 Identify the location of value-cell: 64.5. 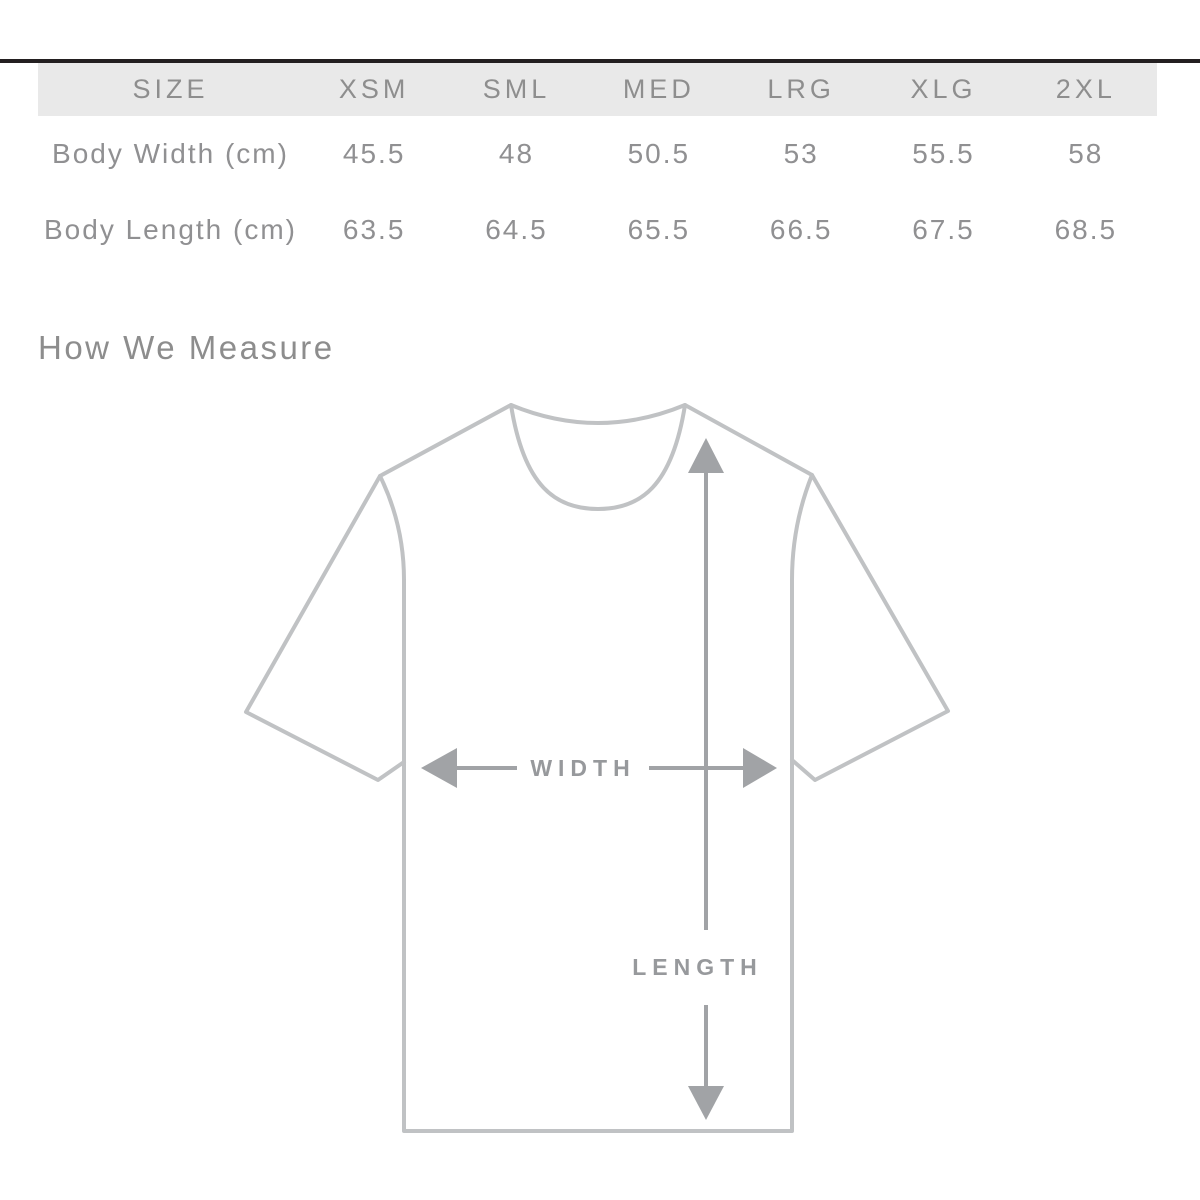
(516, 229).